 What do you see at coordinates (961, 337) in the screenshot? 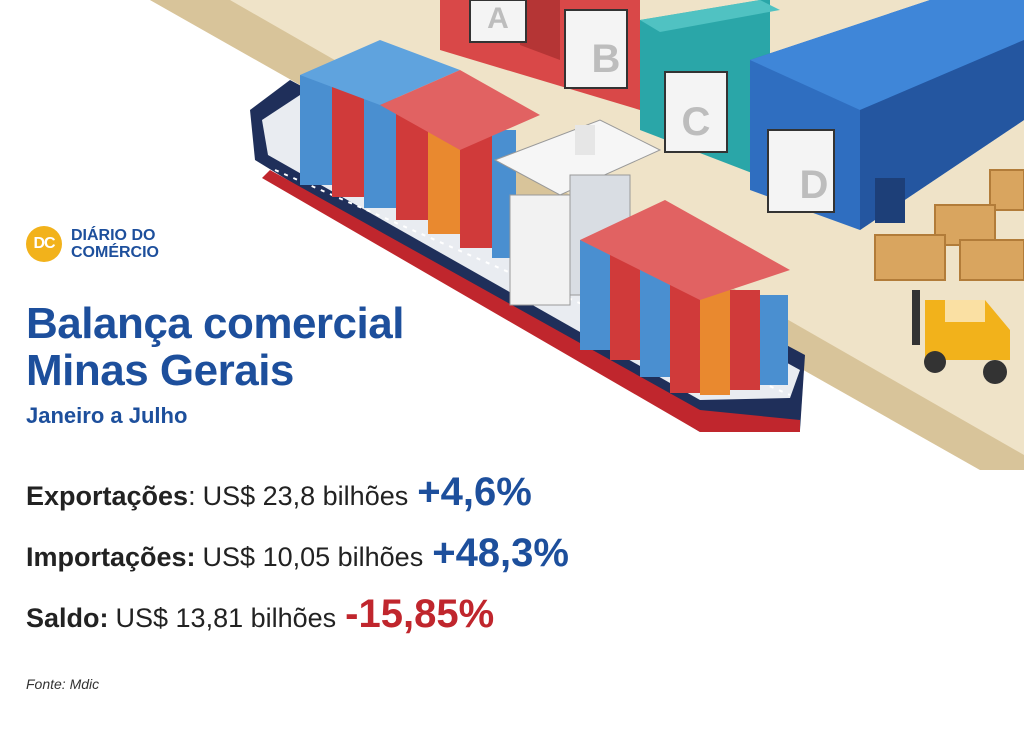
I see `forklift-icon` at bounding box center [961, 337].